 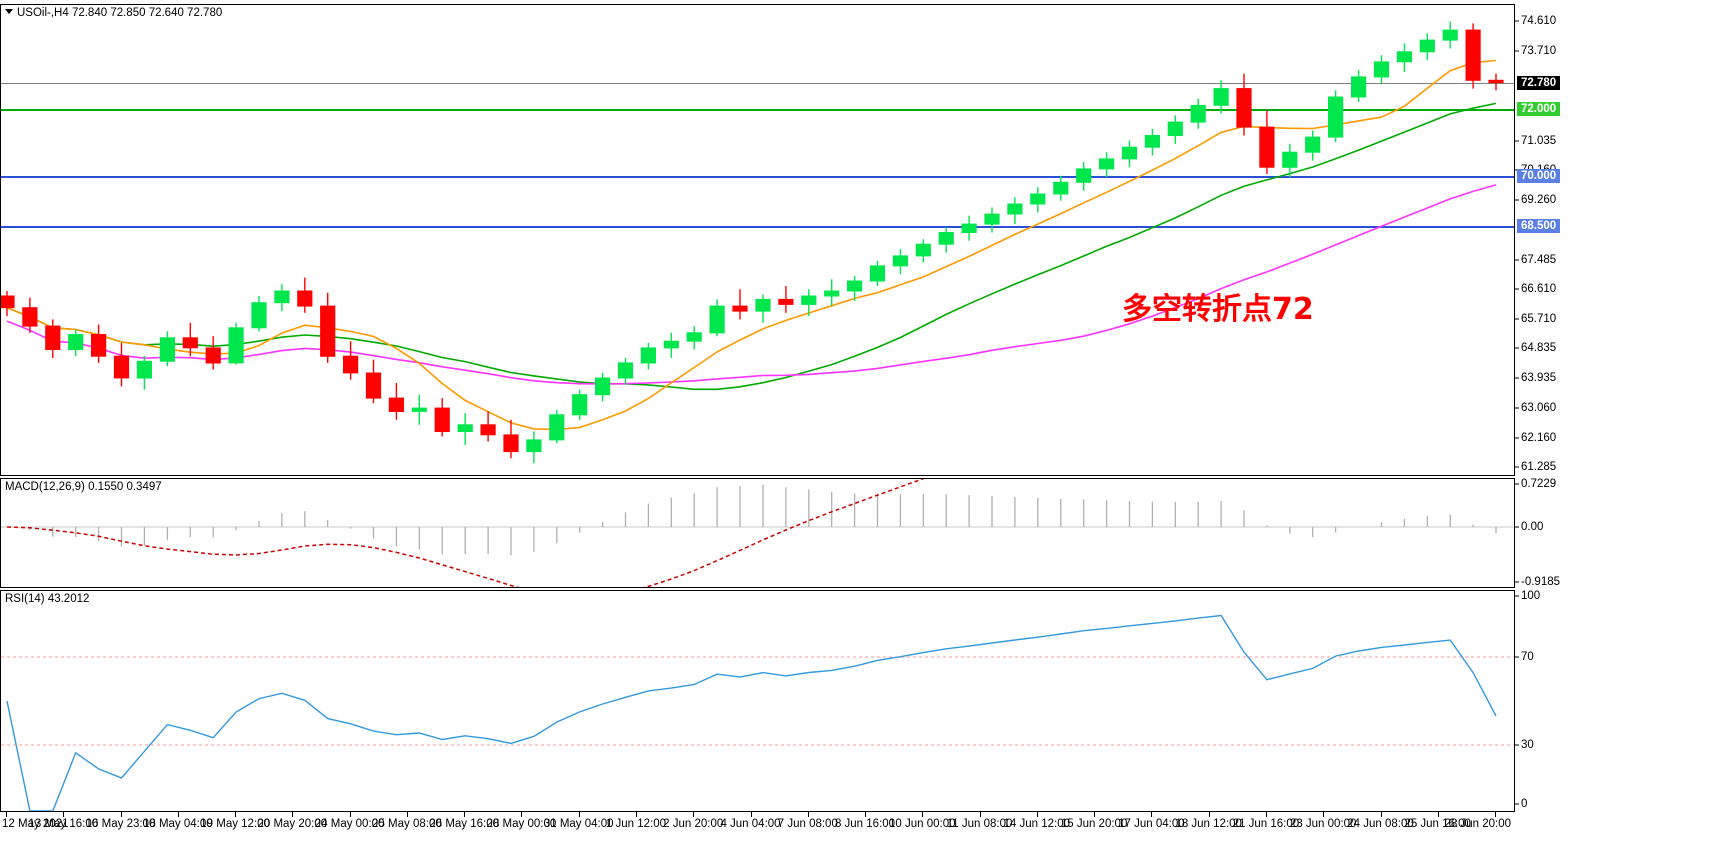 I want to click on time-axis-label: 7 Jun 08:00, so click(x=807, y=824).